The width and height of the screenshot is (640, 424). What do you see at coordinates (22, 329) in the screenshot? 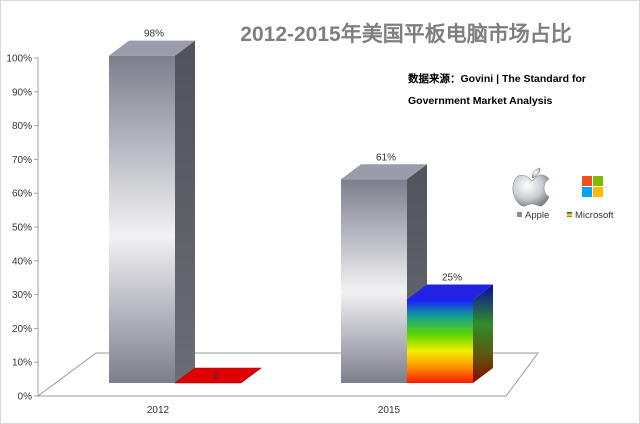
I see `y-tick-label: 20%` at bounding box center [22, 329].